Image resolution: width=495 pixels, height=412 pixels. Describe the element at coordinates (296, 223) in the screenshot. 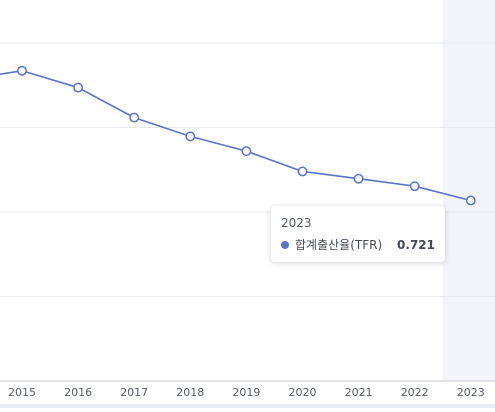

I see `tooltip-year: 2023` at that location.